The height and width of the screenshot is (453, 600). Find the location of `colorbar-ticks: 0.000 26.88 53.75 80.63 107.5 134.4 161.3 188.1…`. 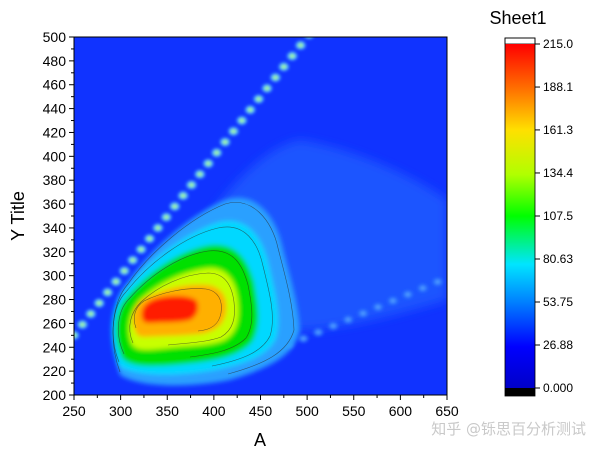

colorbar-ticks: 0.000 26.88 53.75 80.63 107.5 134.4 161.3 188.1… is located at coordinates (554, 216).